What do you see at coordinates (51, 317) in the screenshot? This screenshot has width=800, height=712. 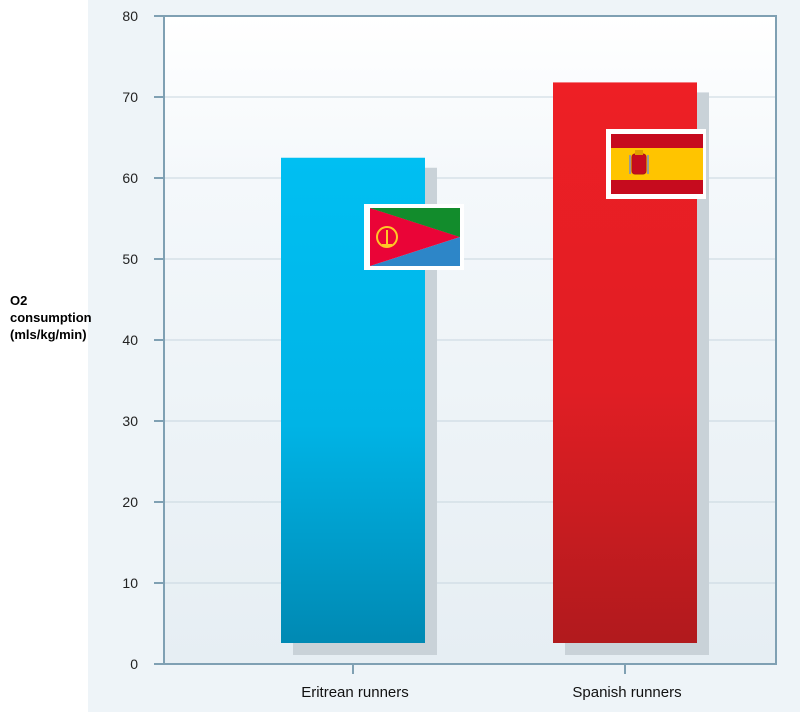 I see `y-axis-title-line-2: consumption` at bounding box center [51, 317].